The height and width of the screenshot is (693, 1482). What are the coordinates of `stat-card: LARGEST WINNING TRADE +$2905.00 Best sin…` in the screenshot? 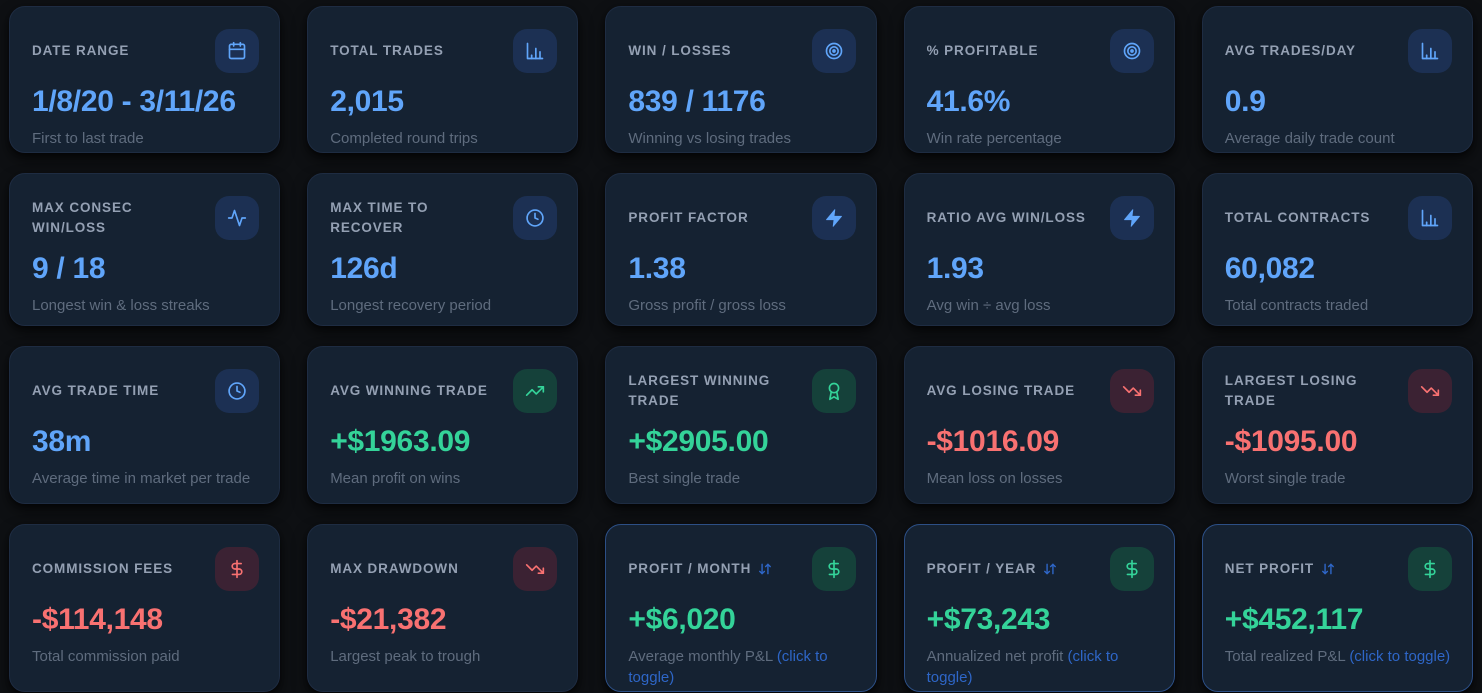 It's located at (741, 425).